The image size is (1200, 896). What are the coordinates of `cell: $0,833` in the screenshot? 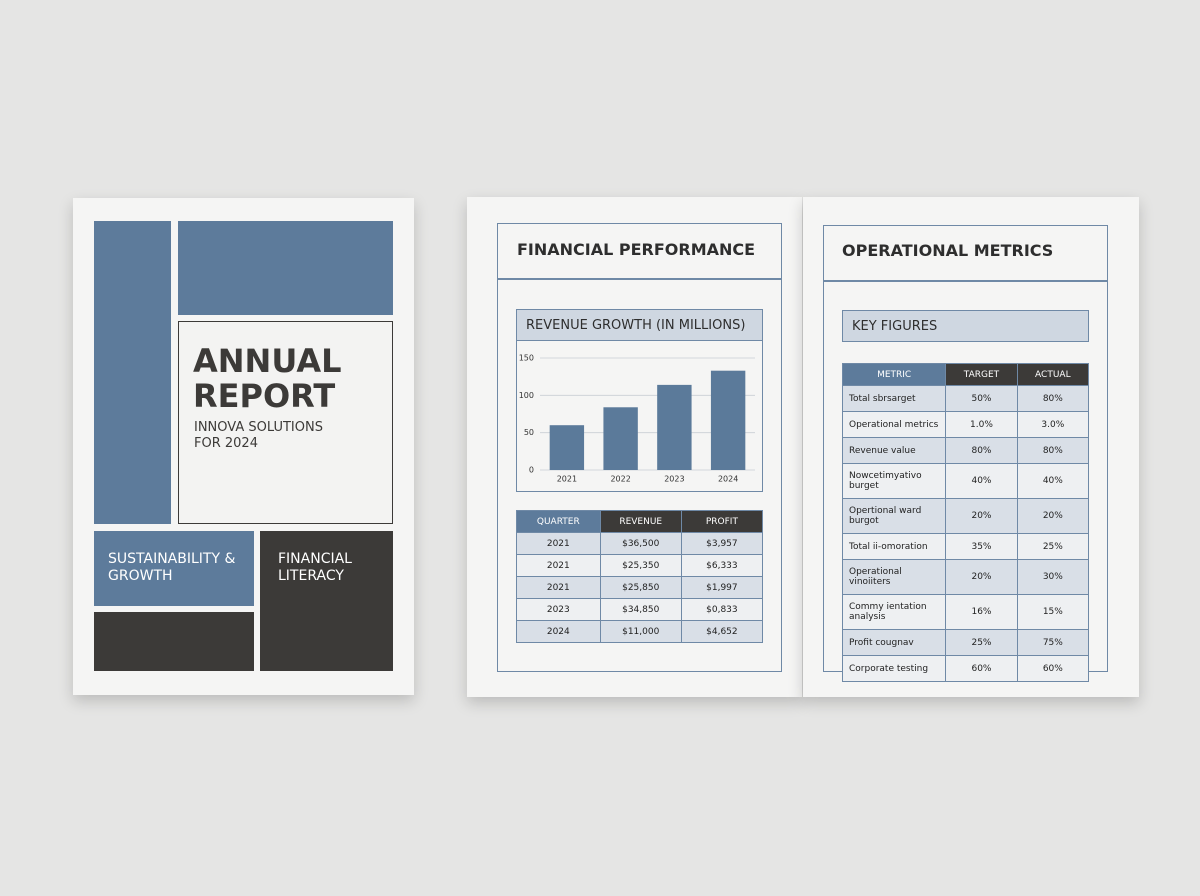 It's located at (722, 609).